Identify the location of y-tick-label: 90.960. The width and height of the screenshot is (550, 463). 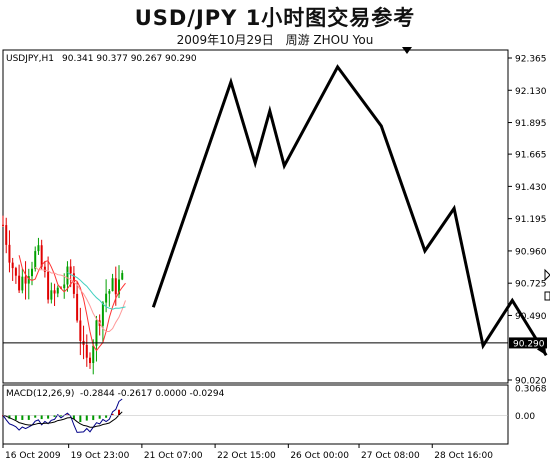
(531, 252).